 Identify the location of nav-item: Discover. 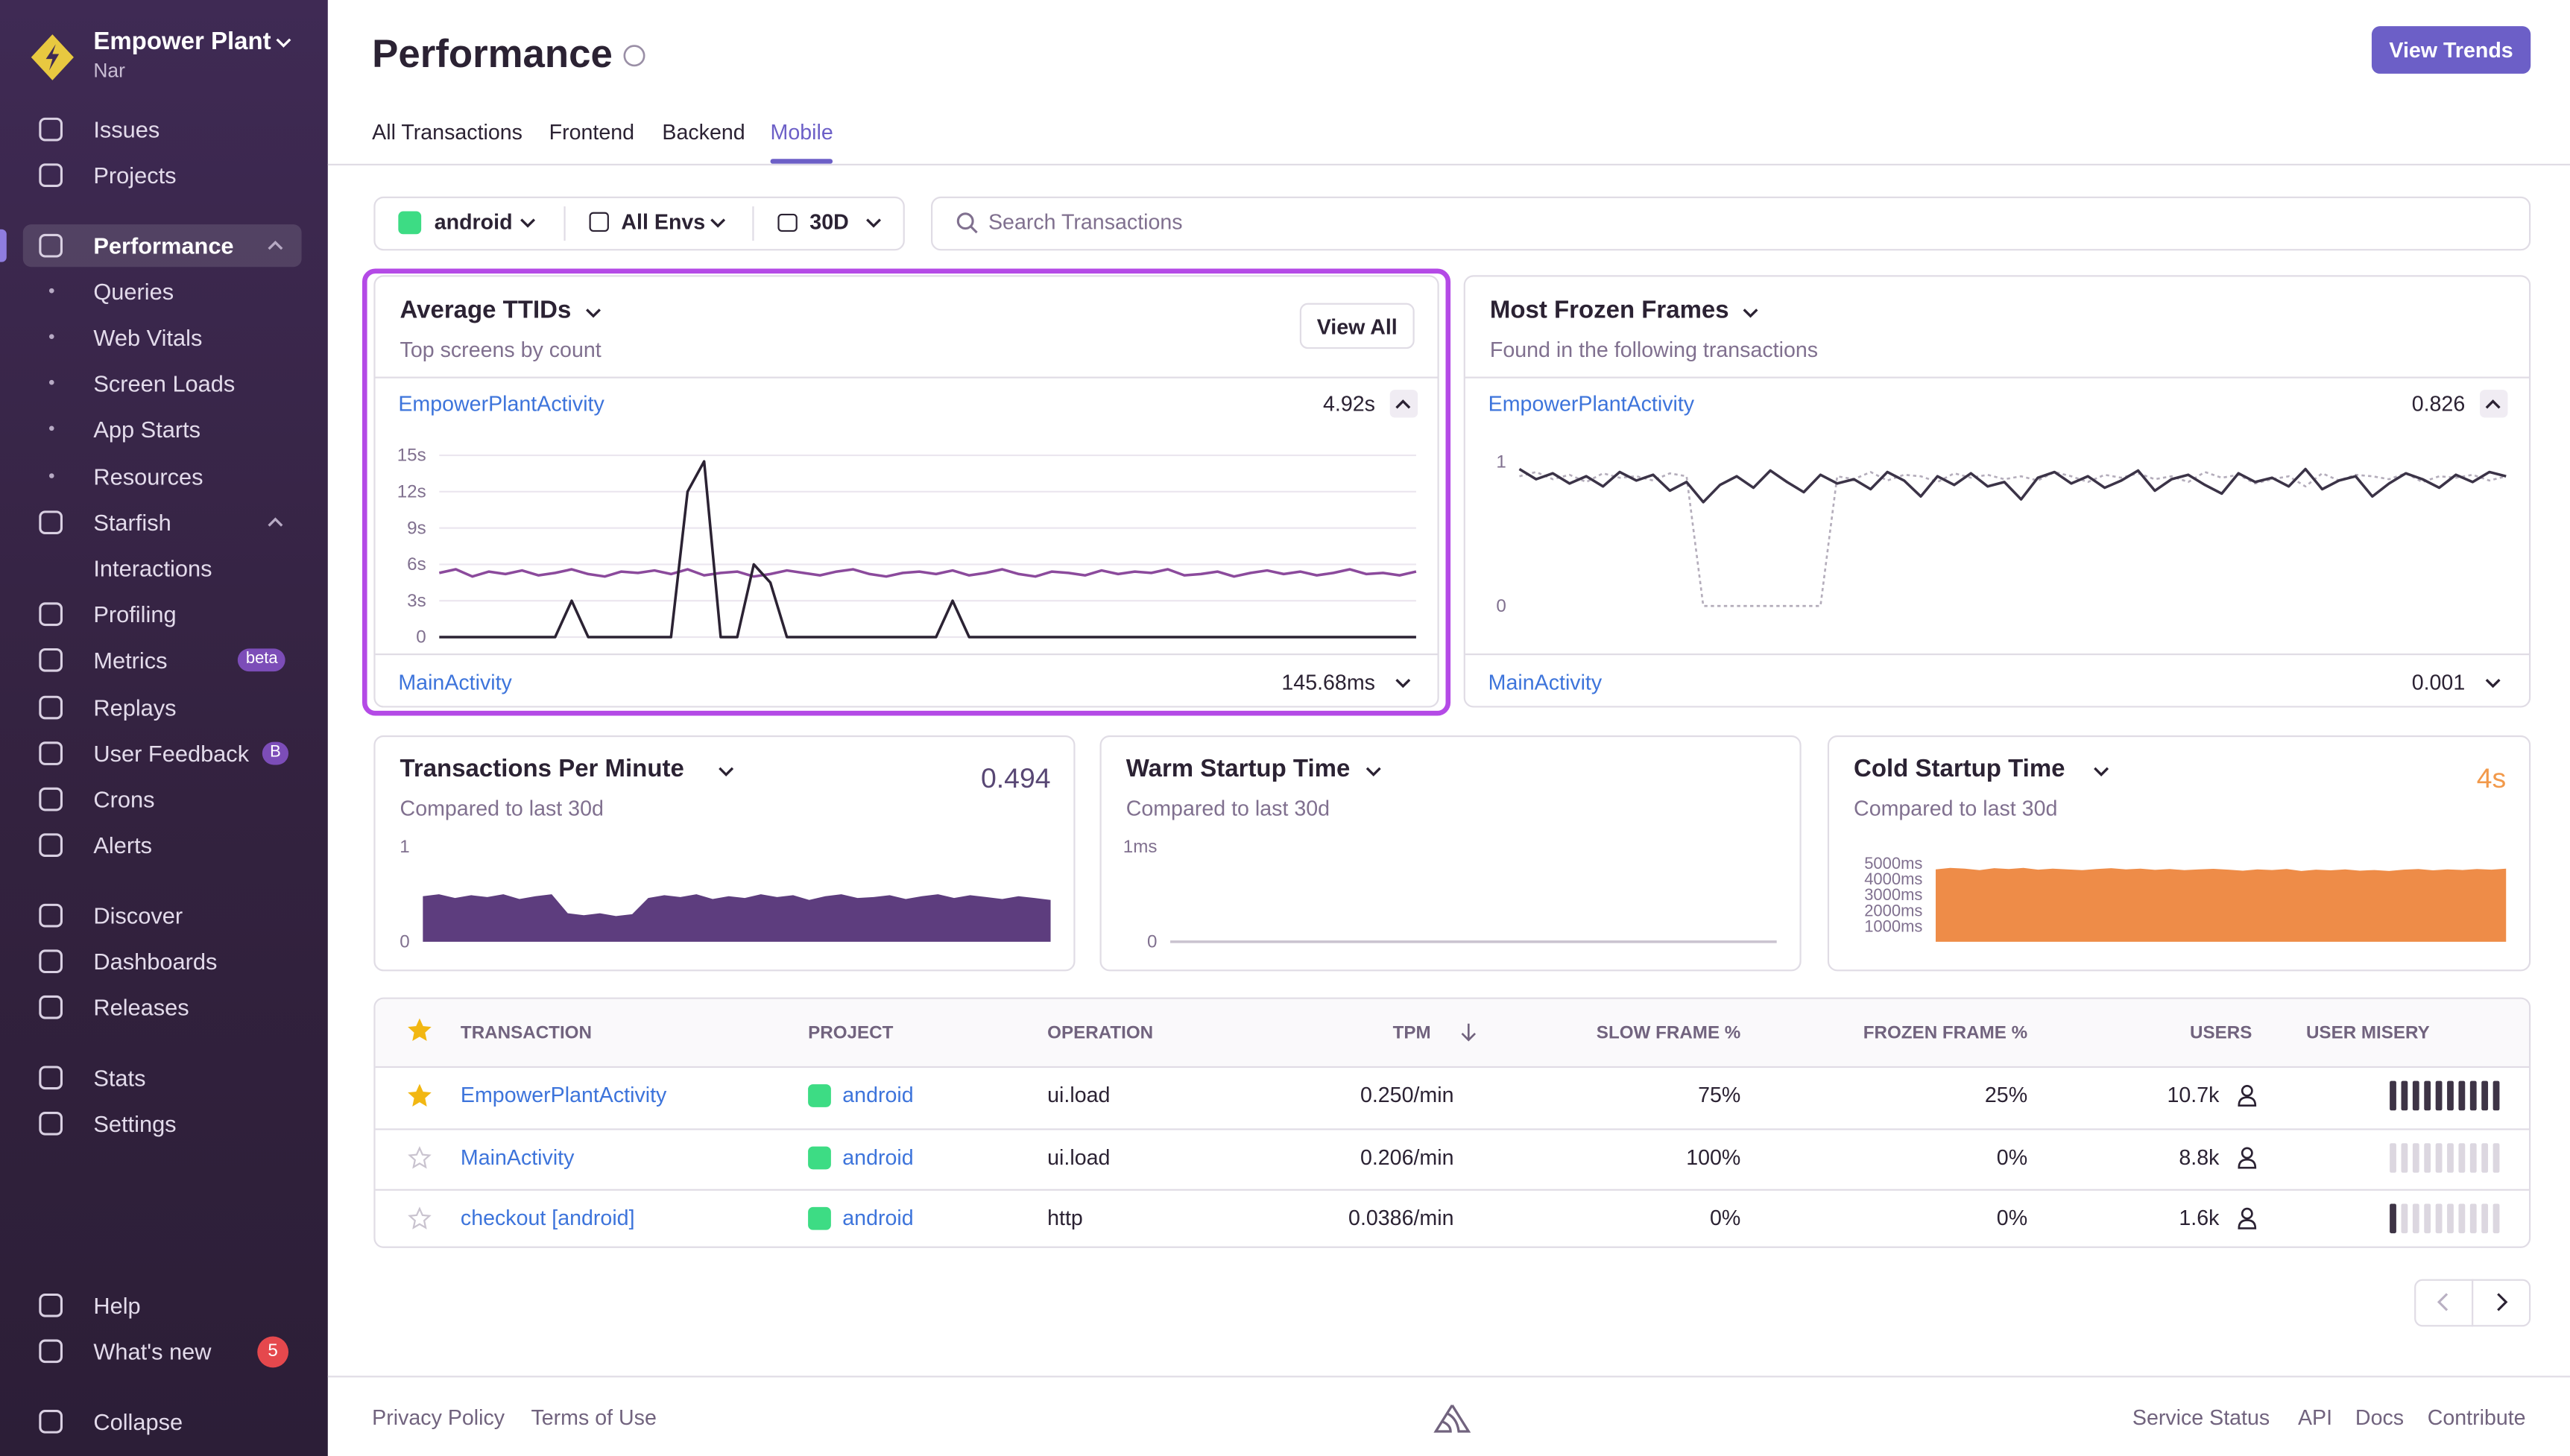
(138, 915).